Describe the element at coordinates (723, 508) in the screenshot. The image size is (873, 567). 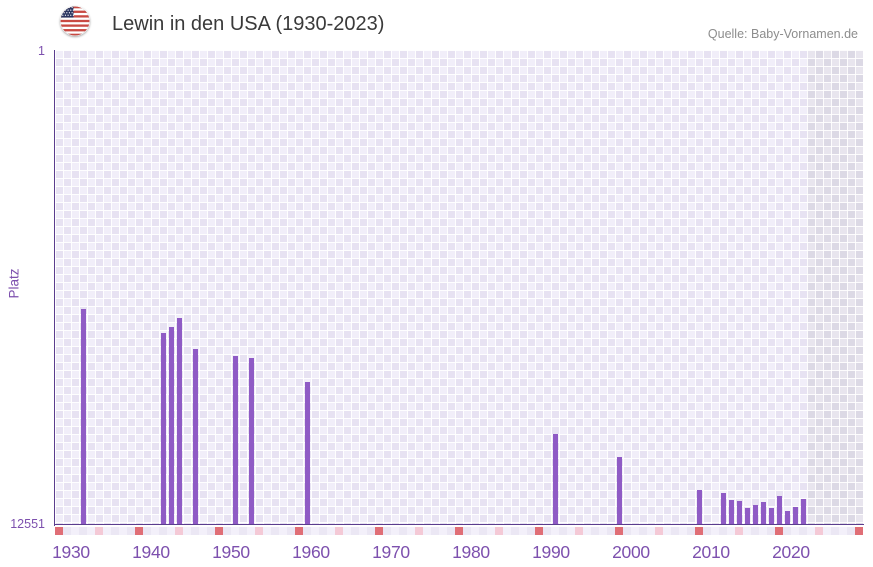
I see `bar-2011` at that location.